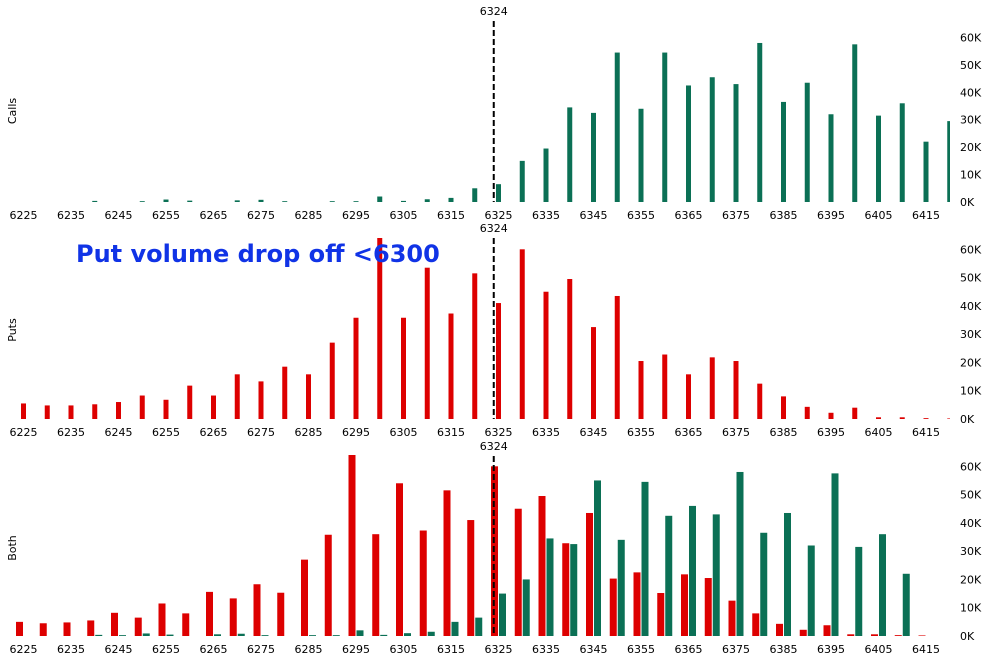 The width and height of the screenshot is (989, 663). What do you see at coordinates (971, 608) in the screenshot?
I see `both-y-tick: 10K` at bounding box center [971, 608].